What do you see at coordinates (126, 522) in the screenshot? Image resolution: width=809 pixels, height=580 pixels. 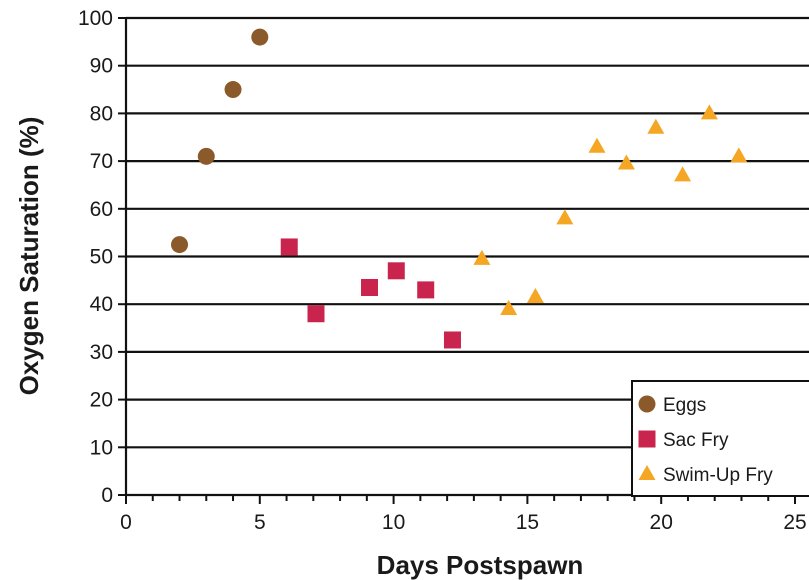 I see `x-tick-label: 0` at bounding box center [126, 522].